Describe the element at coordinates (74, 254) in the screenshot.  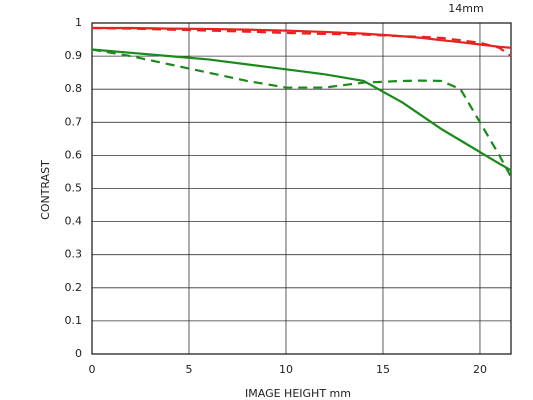
I see `y-tick-label: 0.3` at that location.